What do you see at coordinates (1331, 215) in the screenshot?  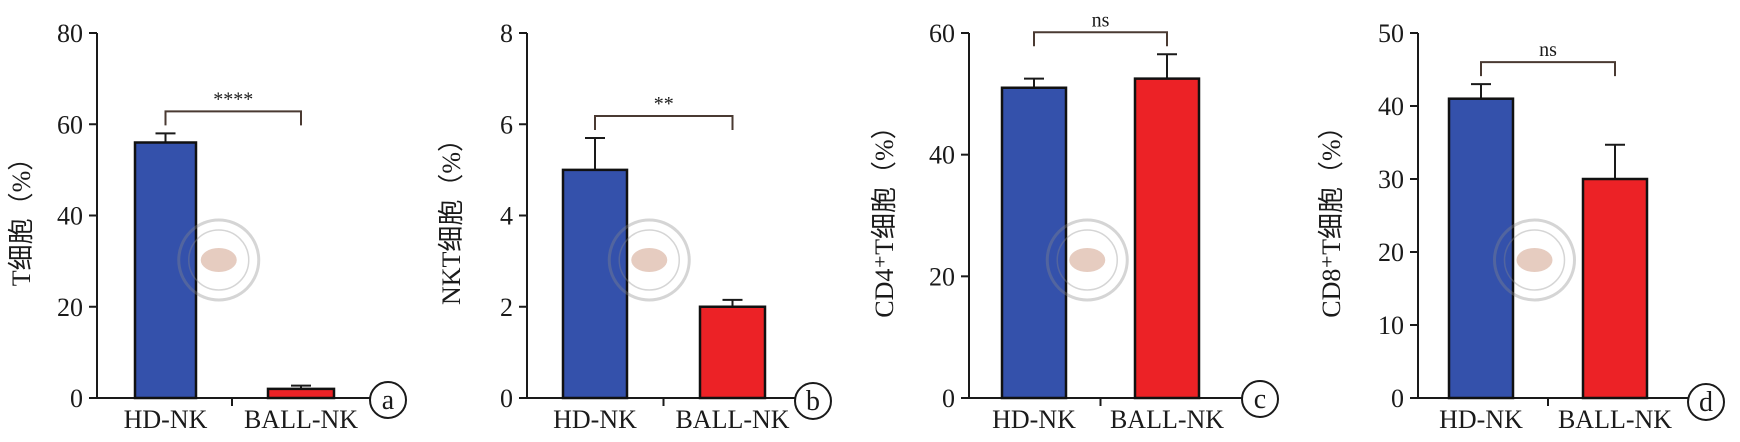 I see `y-axis-title: CD8⁺T细胞（%）` at bounding box center [1331, 215].